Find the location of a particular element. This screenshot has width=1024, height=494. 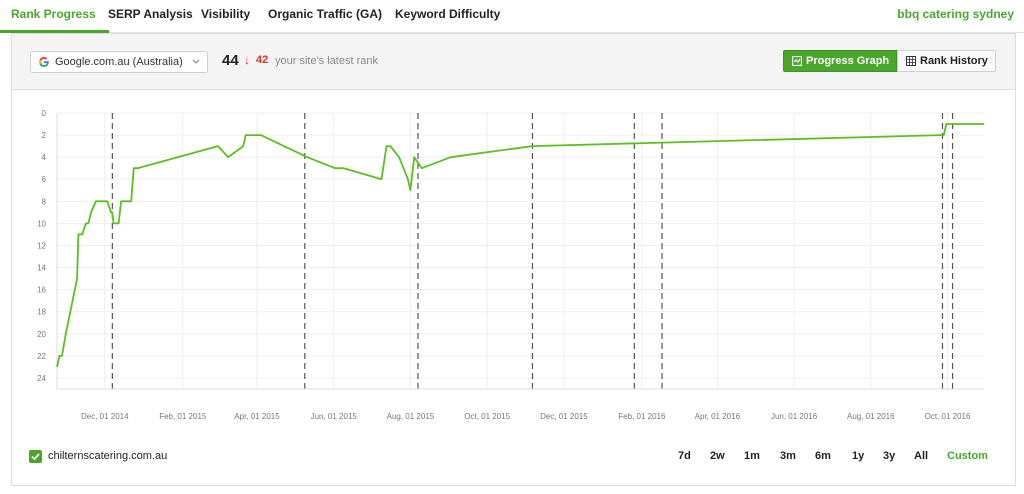

range-7d-button: 7d is located at coordinates (684, 456).